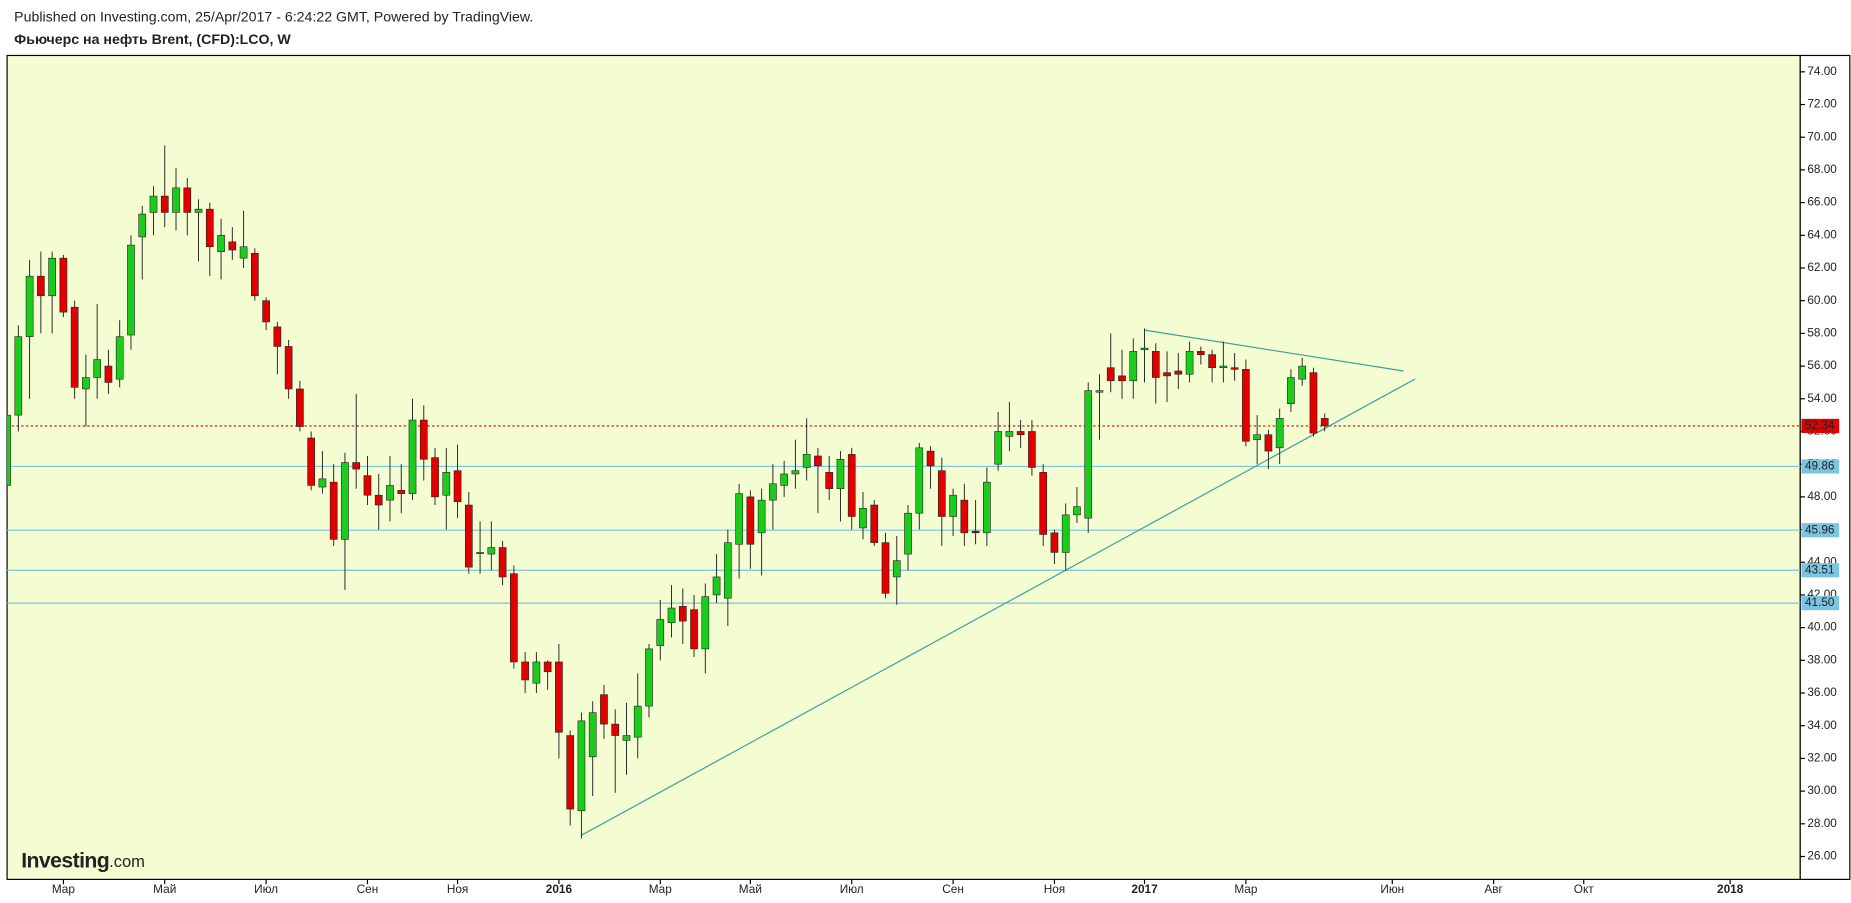 The image size is (1851, 903). What do you see at coordinates (1822, 659) in the screenshot?
I see `y-tick-label: 38.00` at bounding box center [1822, 659].